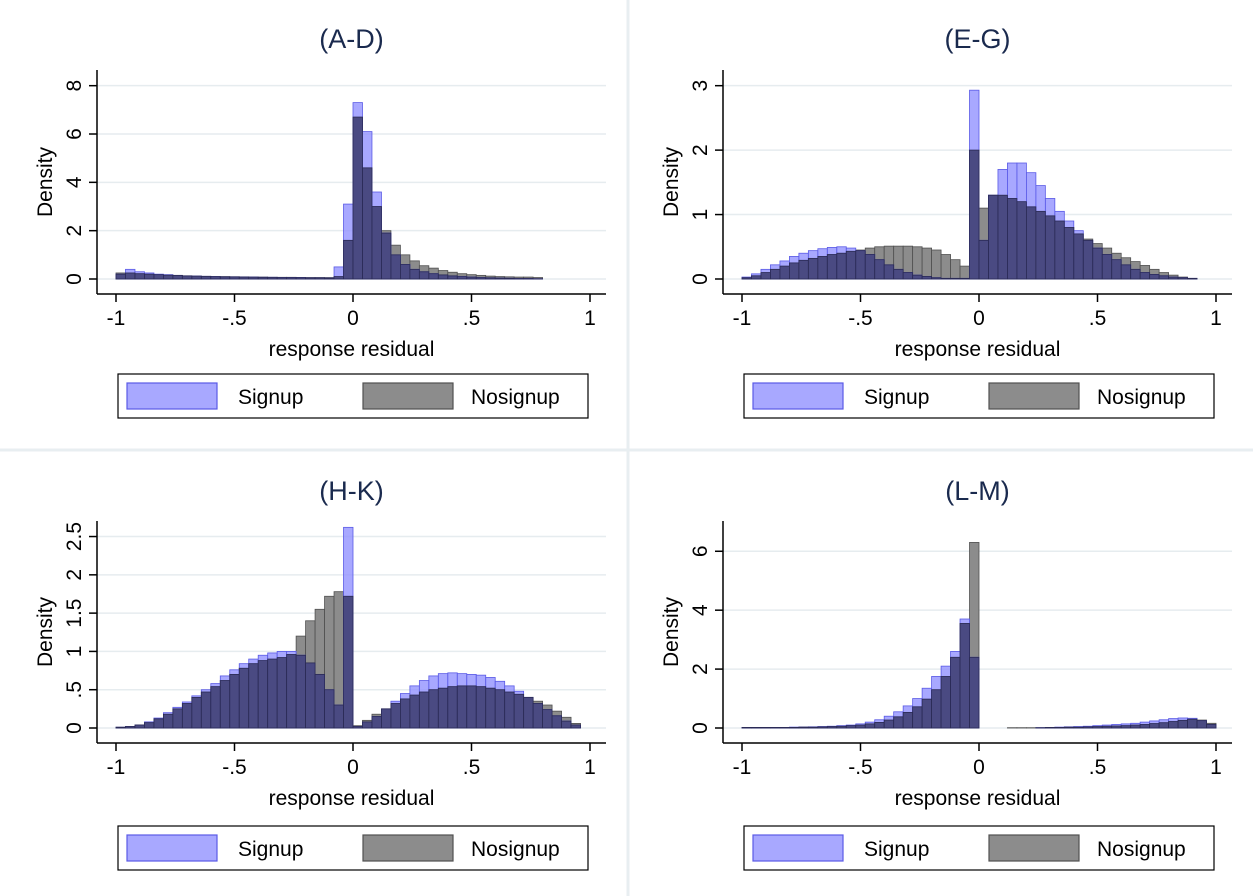 The height and width of the screenshot is (896, 1253). I want to click on y-axis-label: Density, so click(45, 181).